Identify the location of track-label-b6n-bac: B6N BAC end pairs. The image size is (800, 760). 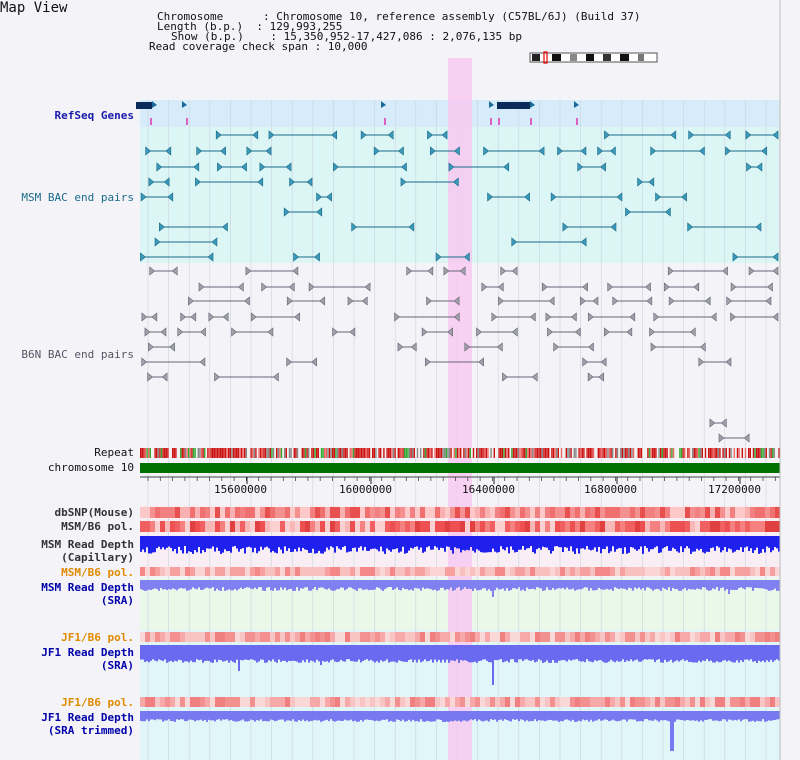
(77, 354).